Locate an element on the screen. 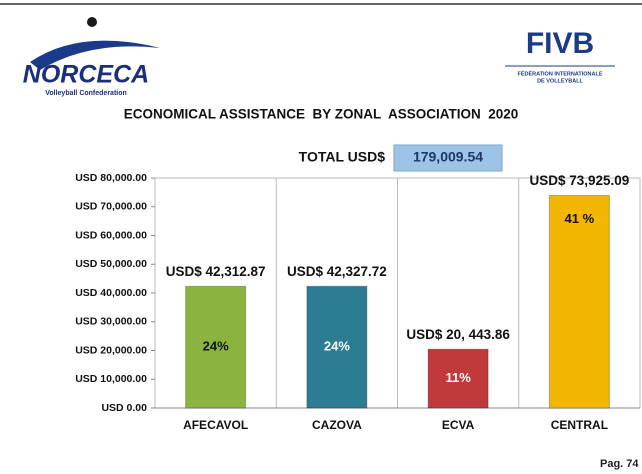 This screenshot has height=474, width=642. total-label: TOTAL USD$ is located at coordinates (342, 157).